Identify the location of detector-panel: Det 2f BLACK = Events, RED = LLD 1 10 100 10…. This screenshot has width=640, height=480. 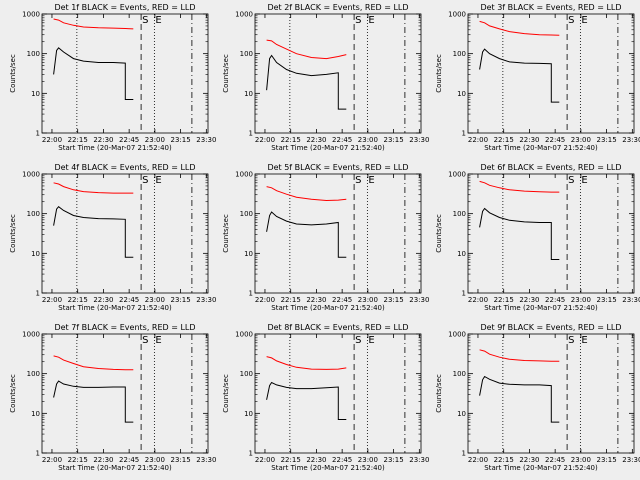
(321, 80).